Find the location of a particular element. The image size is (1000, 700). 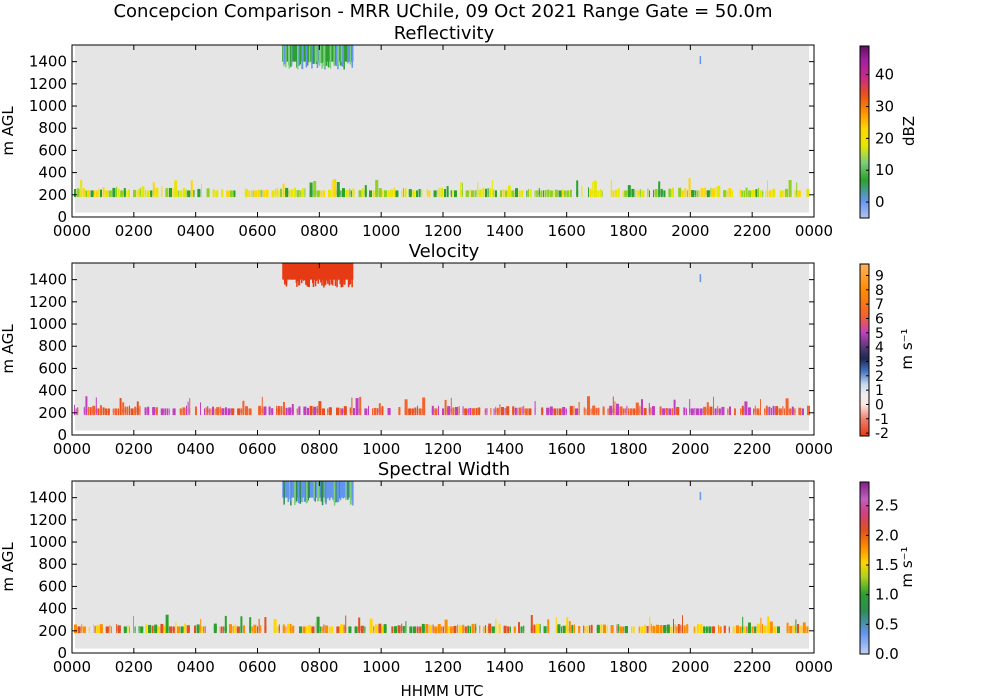

x-tick-label: 1800 is located at coordinates (628, 449).